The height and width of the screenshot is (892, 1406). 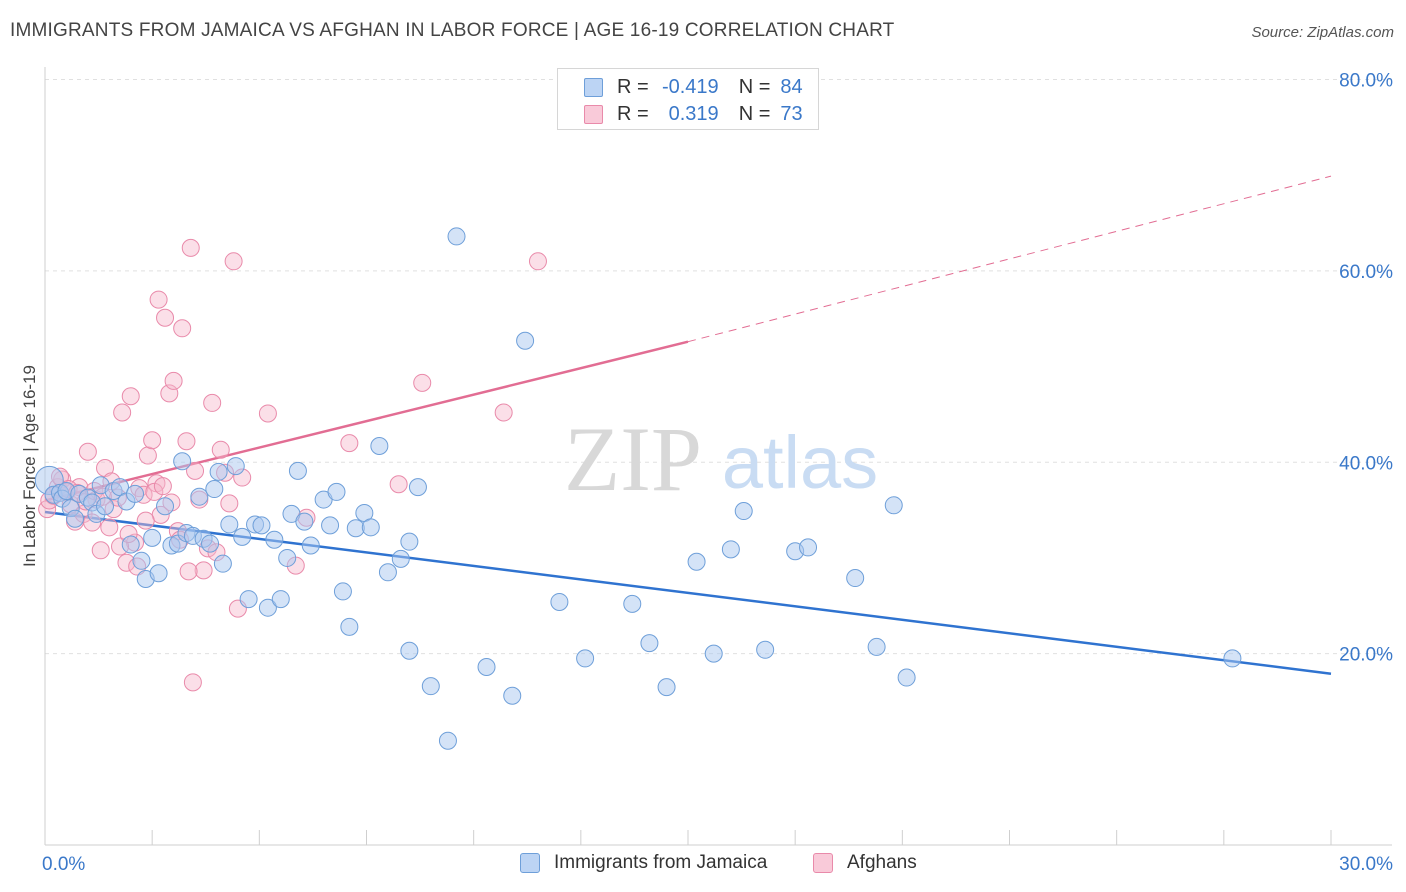 What do you see at coordinates (1366, 864) in the screenshot?
I see `x-tick-label: 30.0%` at bounding box center [1366, 864].